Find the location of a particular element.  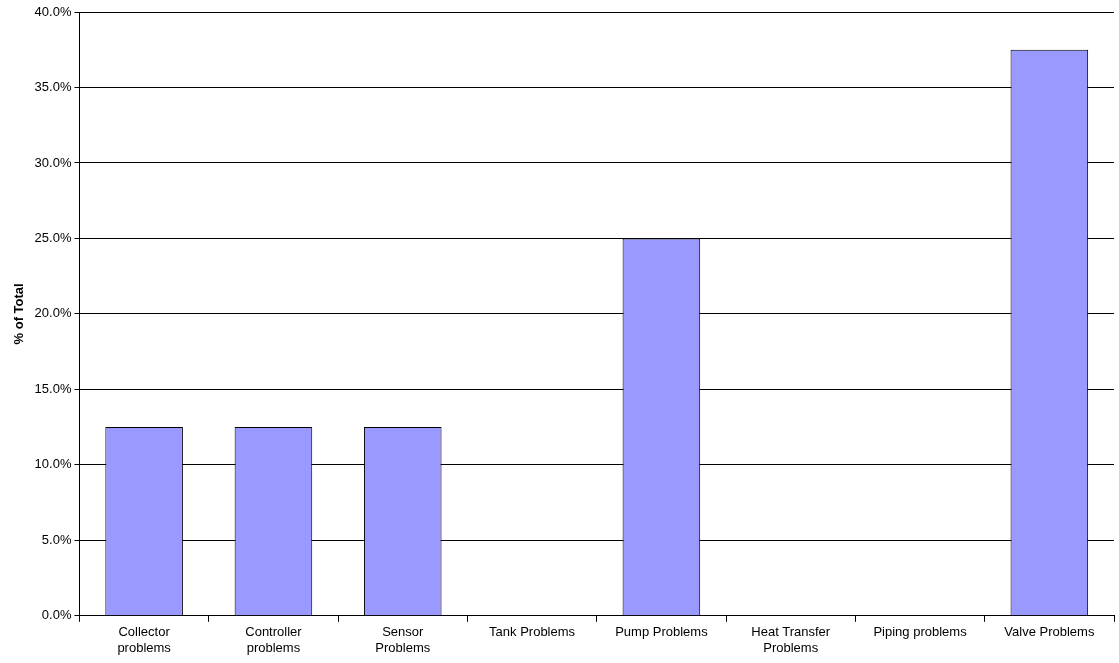

y-tick-label: 0.0% is located at coordinates (56, 615).